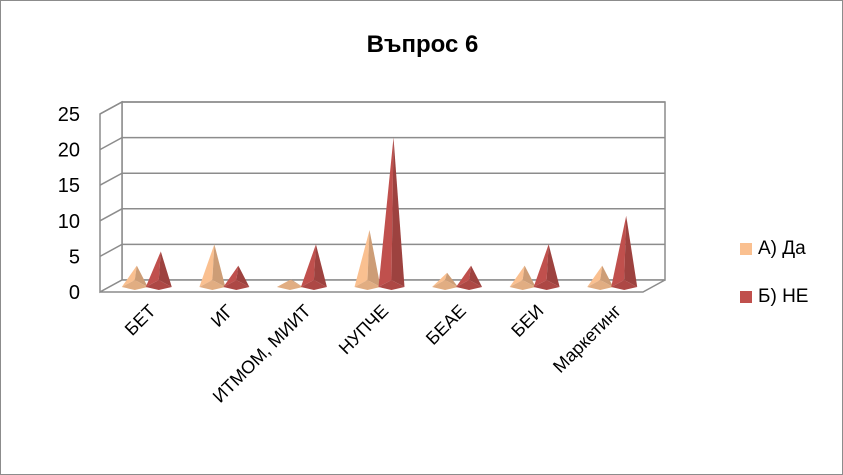  I want to click on y-tick-label: 15, so click(69, 186).